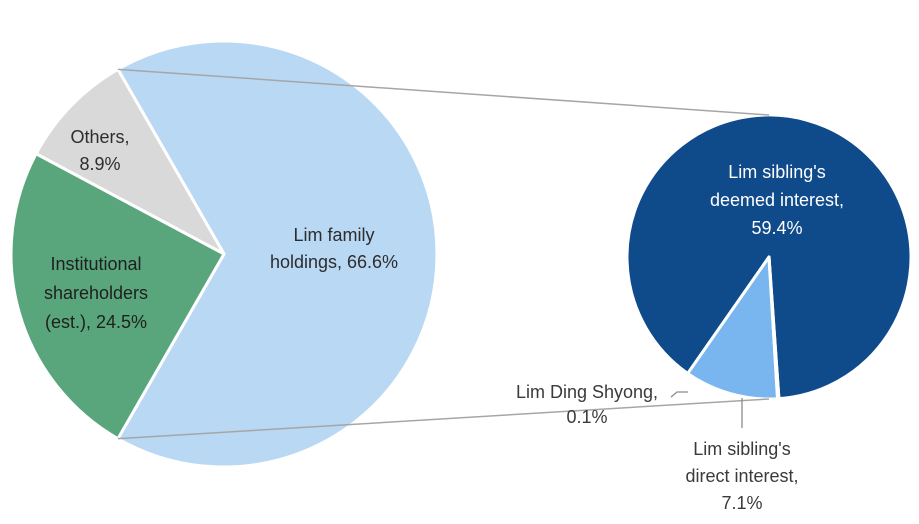  I want to click on data-label-institutional-shareholders: Institutional shareholders (est.), 24.5%, so click(96, 293).